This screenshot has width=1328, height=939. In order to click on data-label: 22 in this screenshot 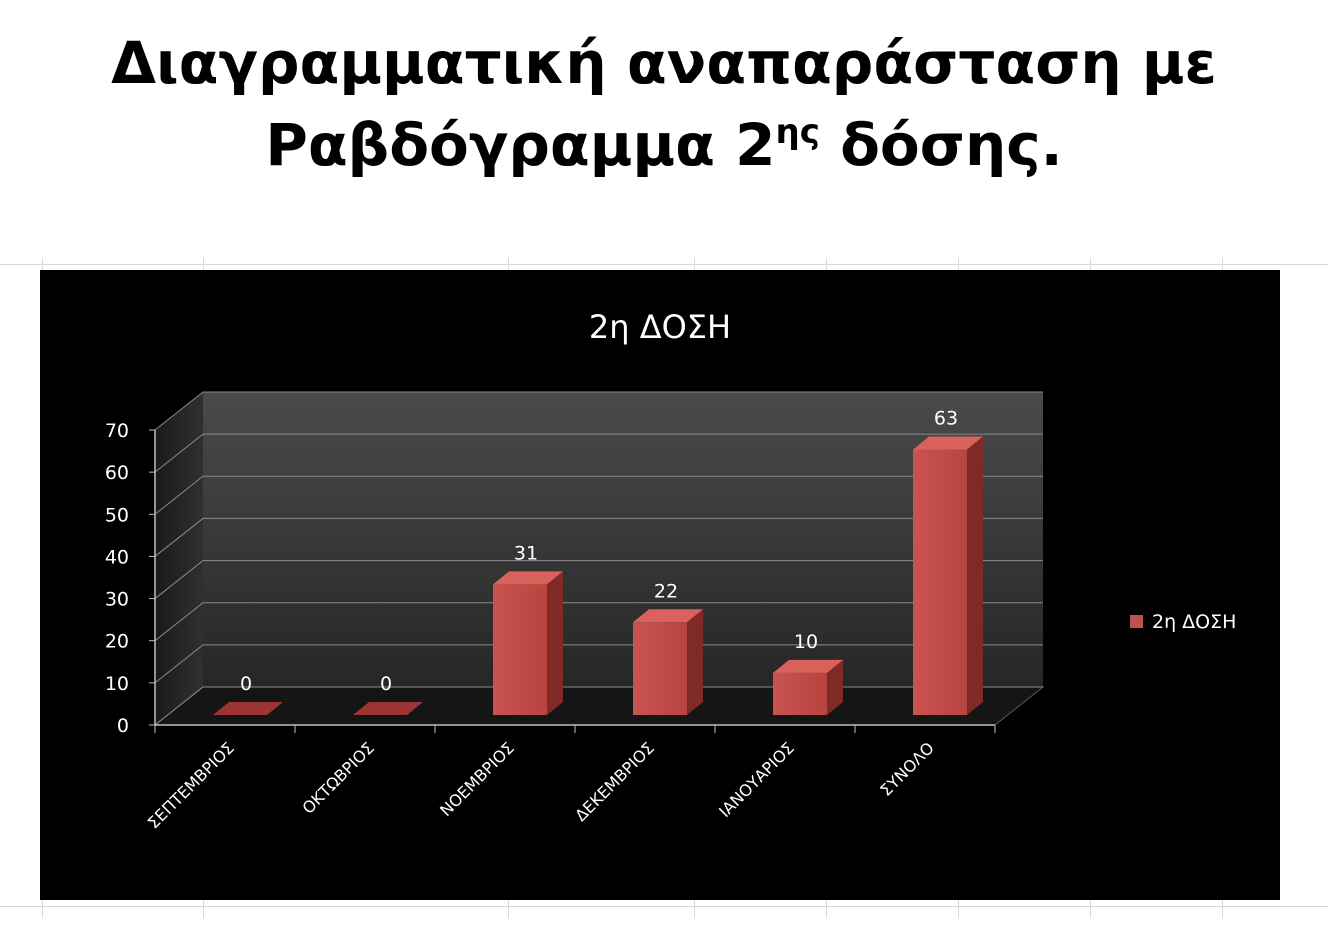, I will do `click(666, 591)`.